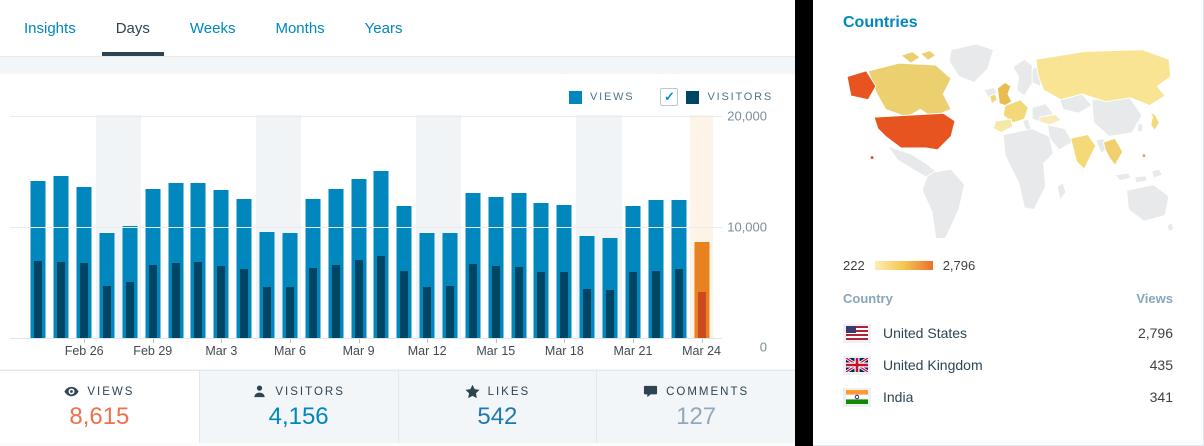  What do you see at coordinates (381, 224) in the screenshot?
I see `bar-group-mar10` at bounding box center [381, 224].